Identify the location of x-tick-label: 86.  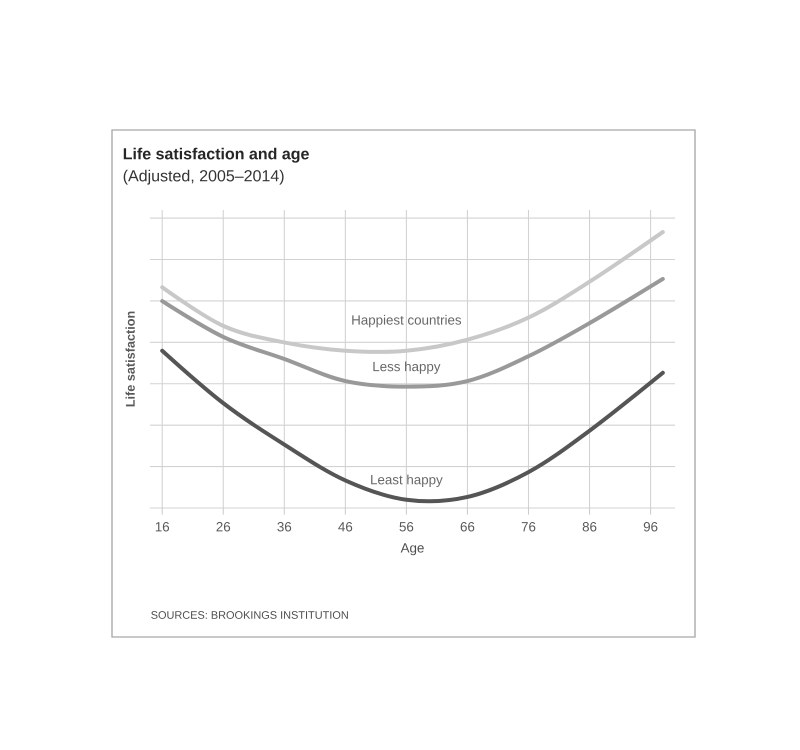
(589, 527).